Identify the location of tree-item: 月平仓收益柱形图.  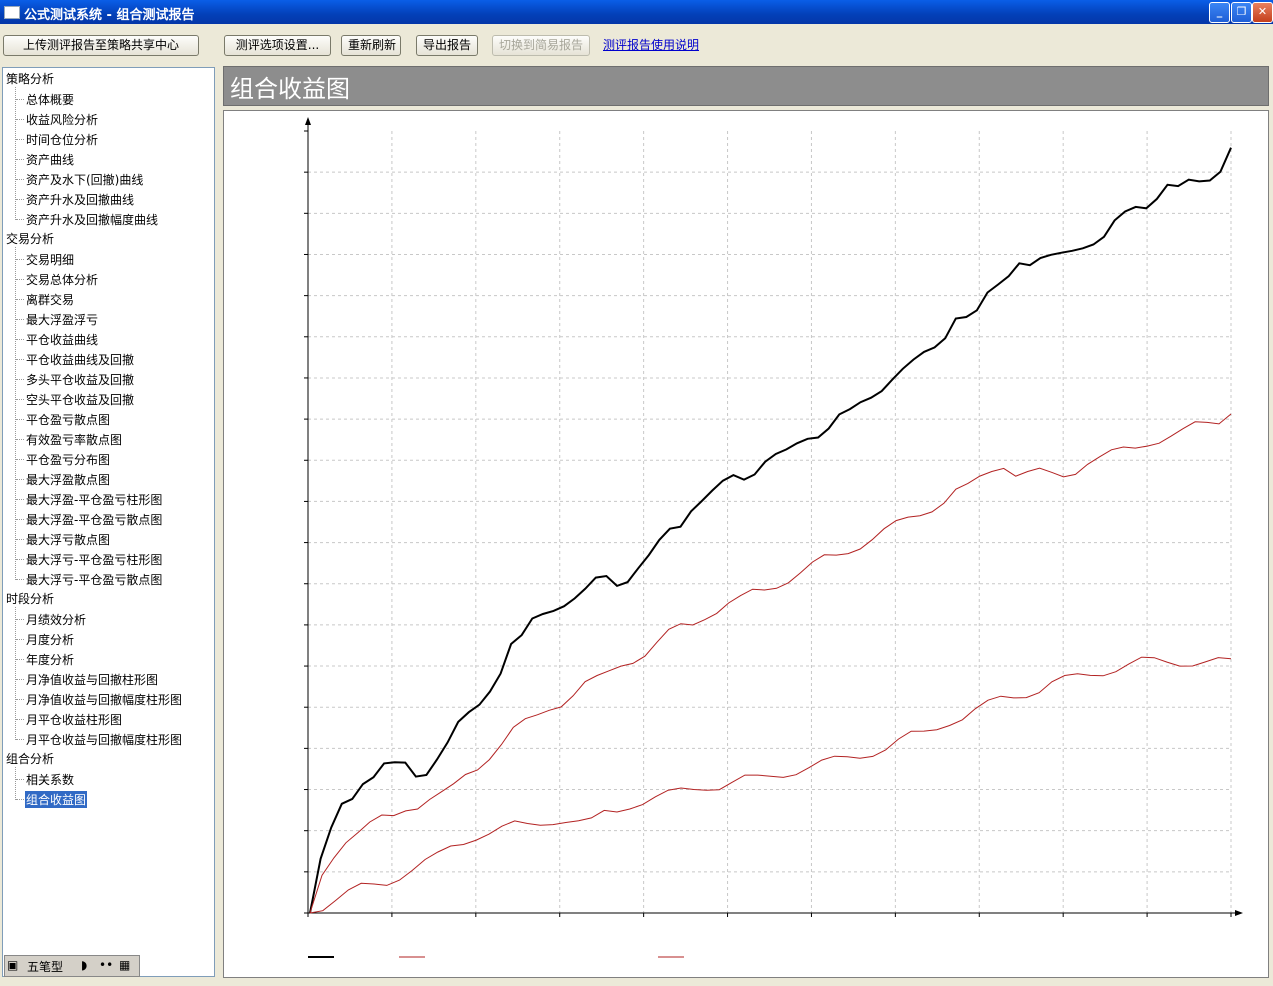
(74, 720).